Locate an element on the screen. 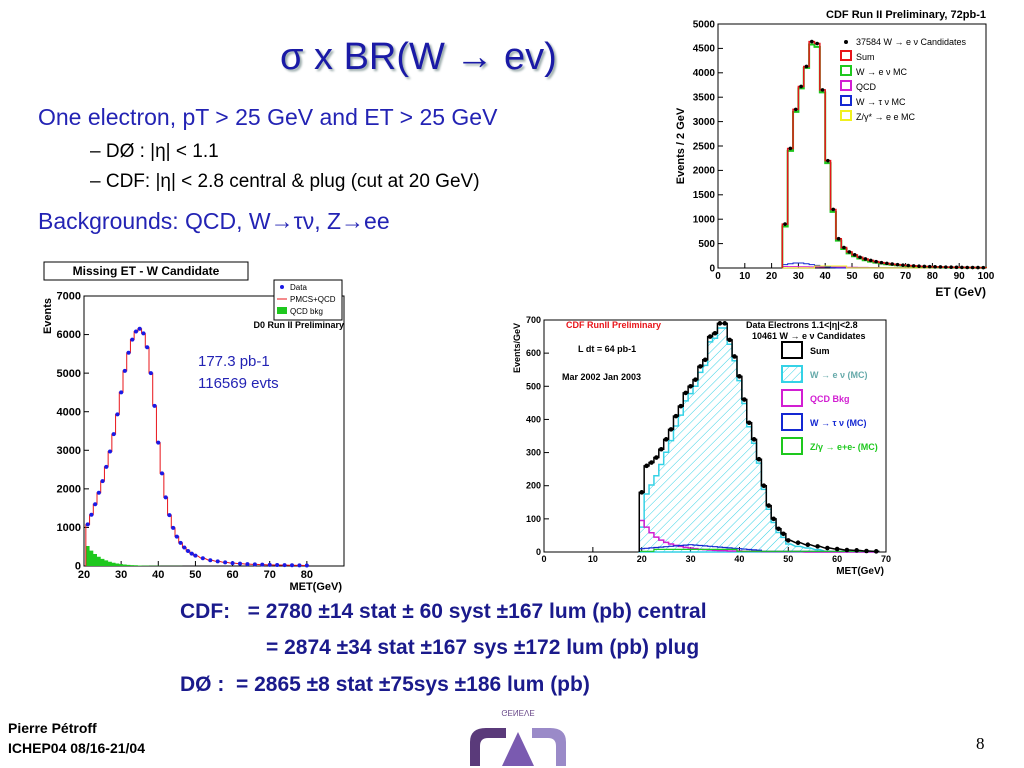  slide-title: σ x BR(W → ev) is located at coordinates (418, 57).